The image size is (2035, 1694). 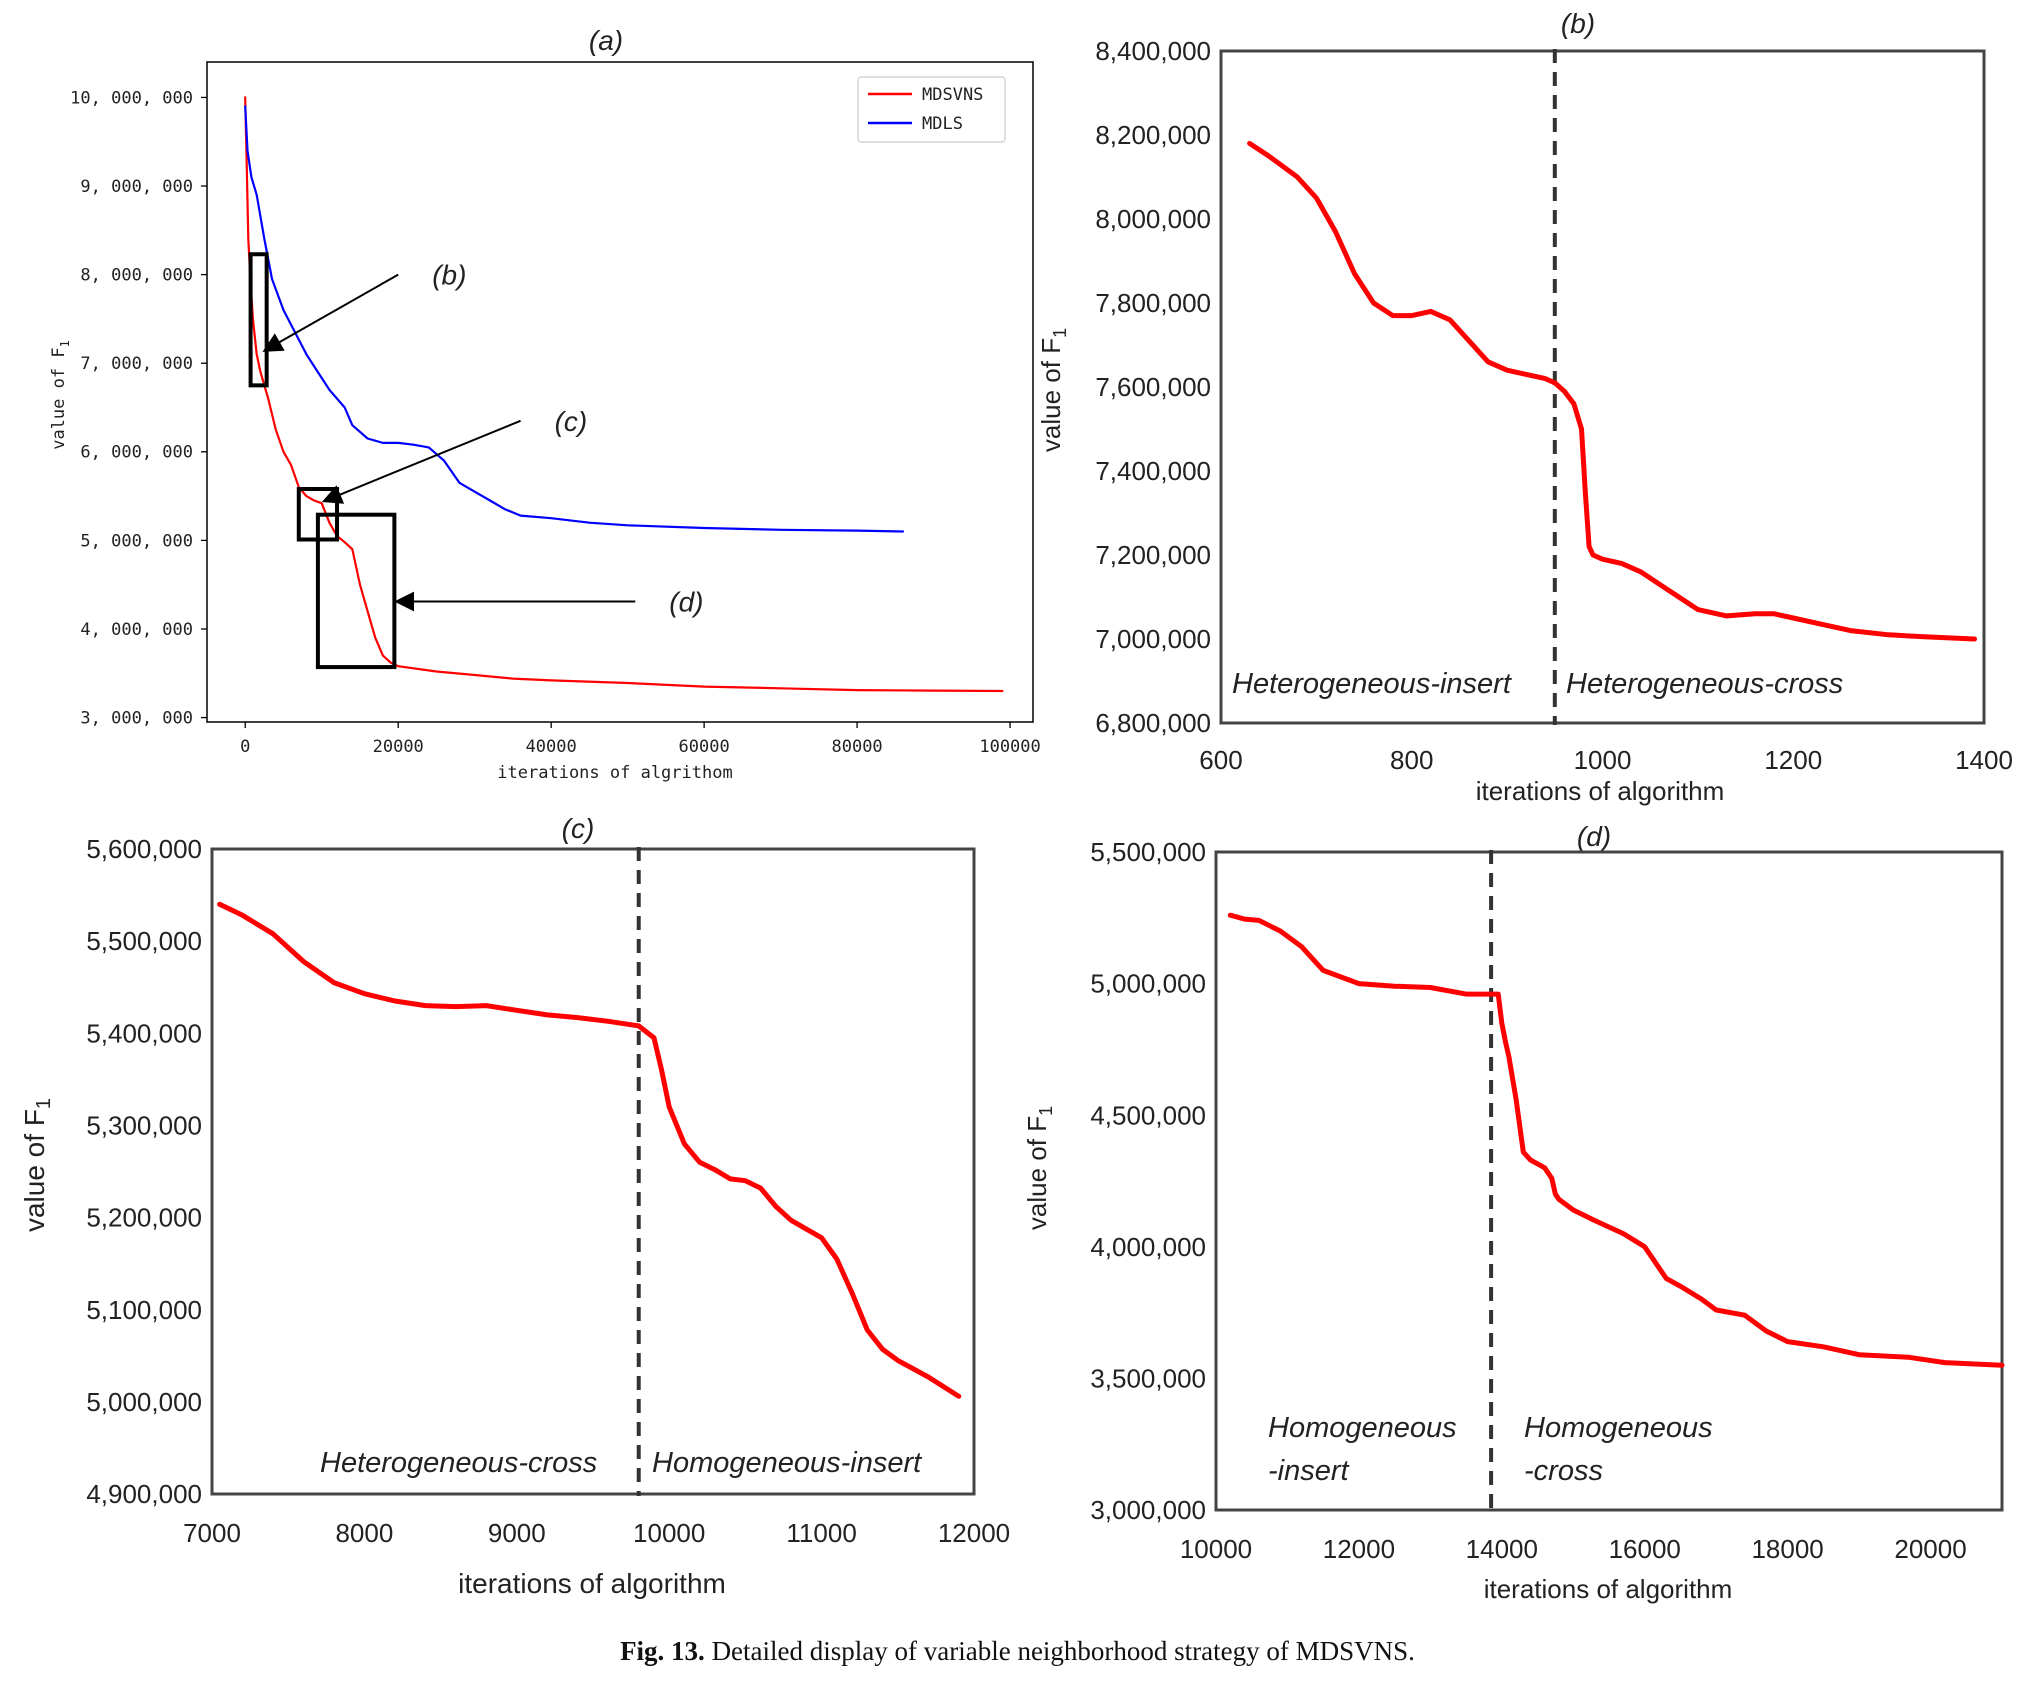 What do you see at coordinates (571, 421) in the screenshot?
I see `zoom-label: (c)` at bounding box center [571, 421].